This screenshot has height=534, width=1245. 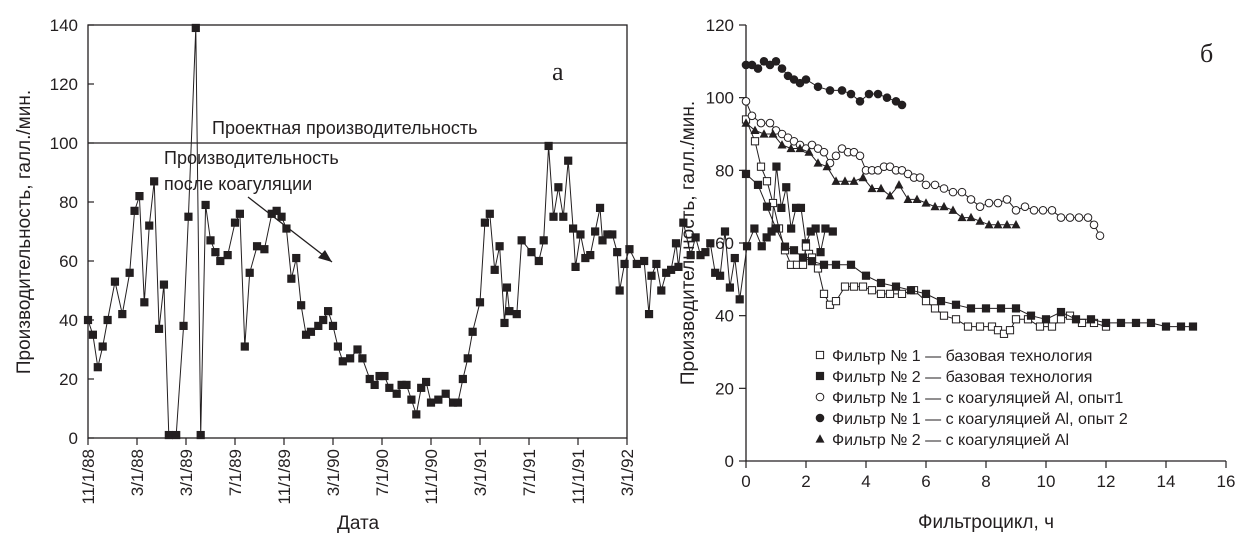 What do you see at coordinates (558, 71) in the screenshot?
I see `chart-a-panel-label: а` at bounding box center [558, 71].